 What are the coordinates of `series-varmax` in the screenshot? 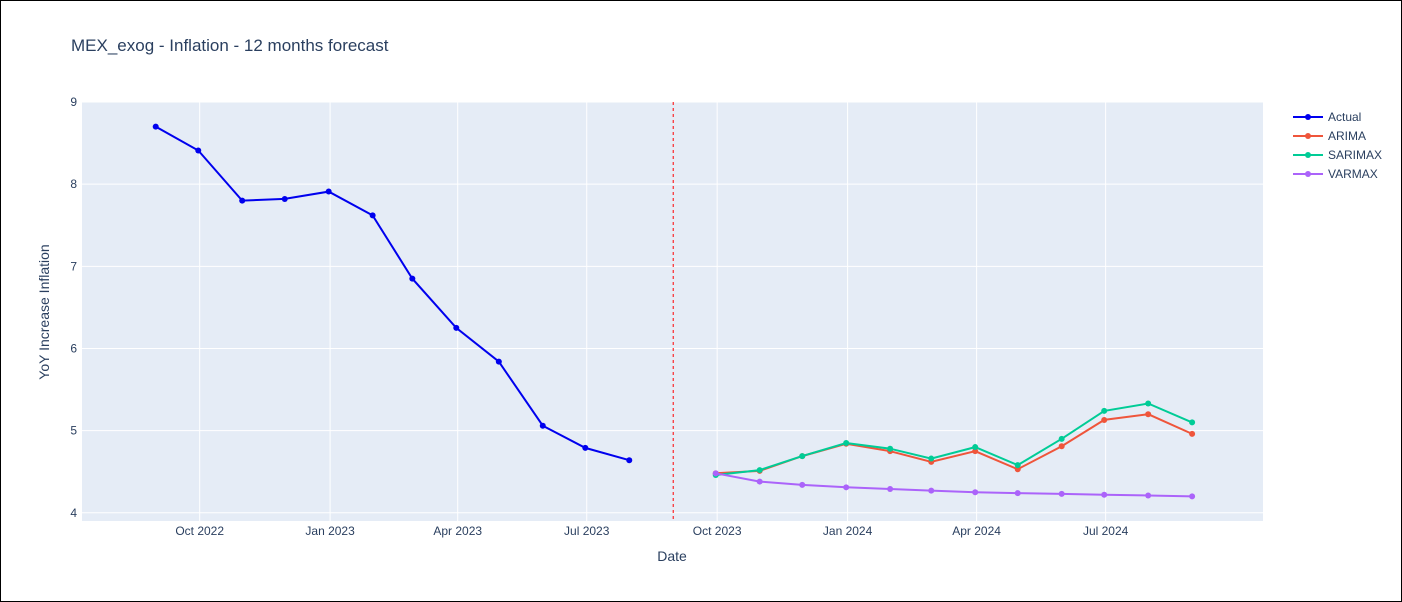 It's located at (954, 485).